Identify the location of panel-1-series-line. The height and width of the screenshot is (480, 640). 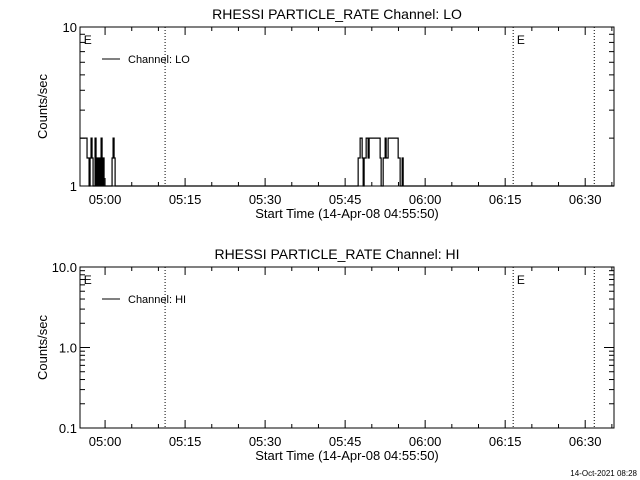
(347, 162).